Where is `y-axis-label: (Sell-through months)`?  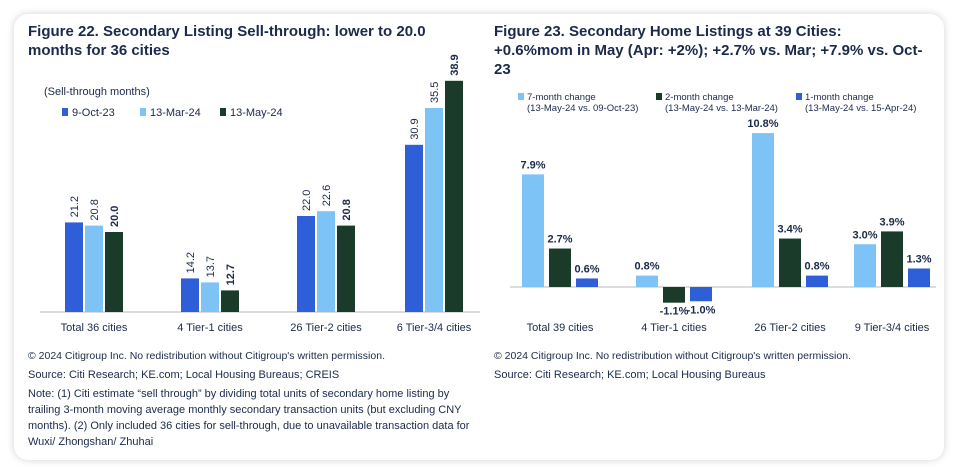 y-axis-label: (Sell-through months) is located at coordinates (97, 92).